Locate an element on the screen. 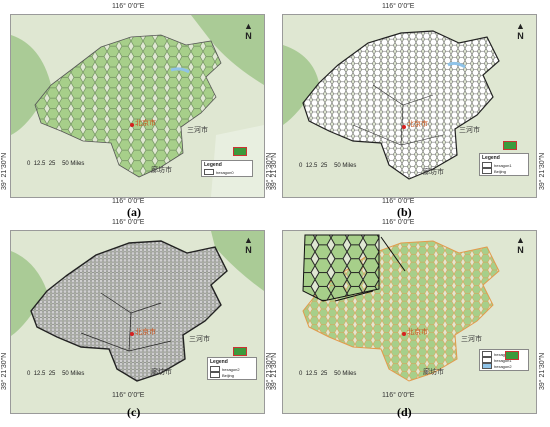 The height and width of the screenshot is (427, 550). zoom-inset-d is located at coordinates (341, 268).